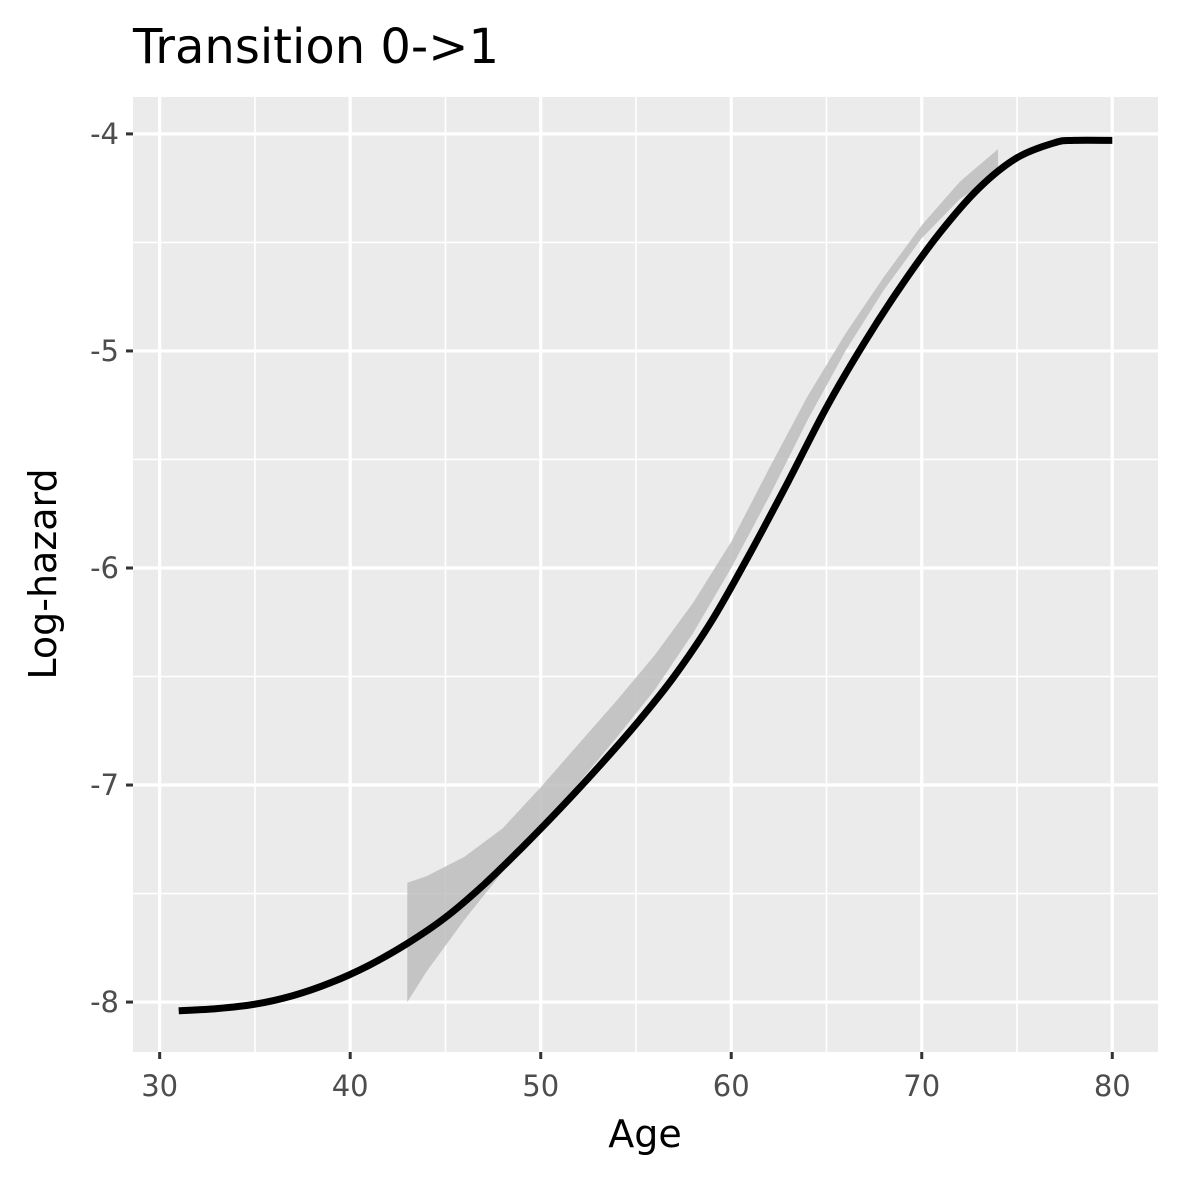  I want to click on x-tick-label: 30, so click(159, 1086).